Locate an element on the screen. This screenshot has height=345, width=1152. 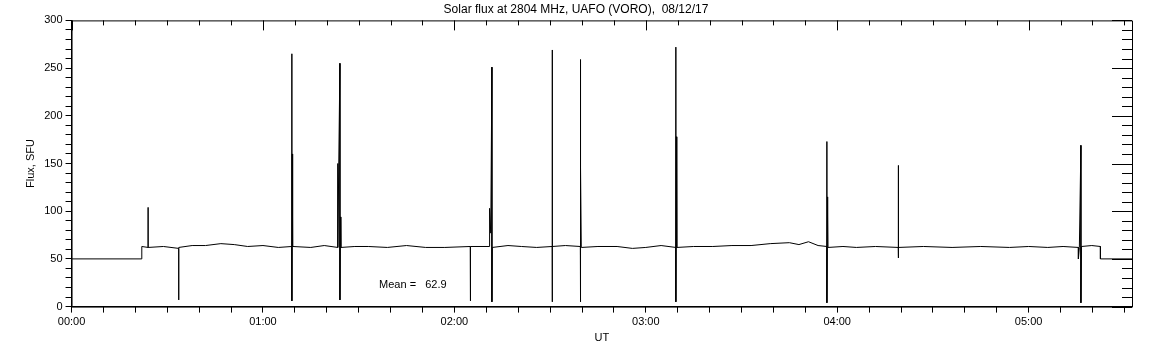
x-tick-label: 05:00 is located at coordinates (1028, 321).